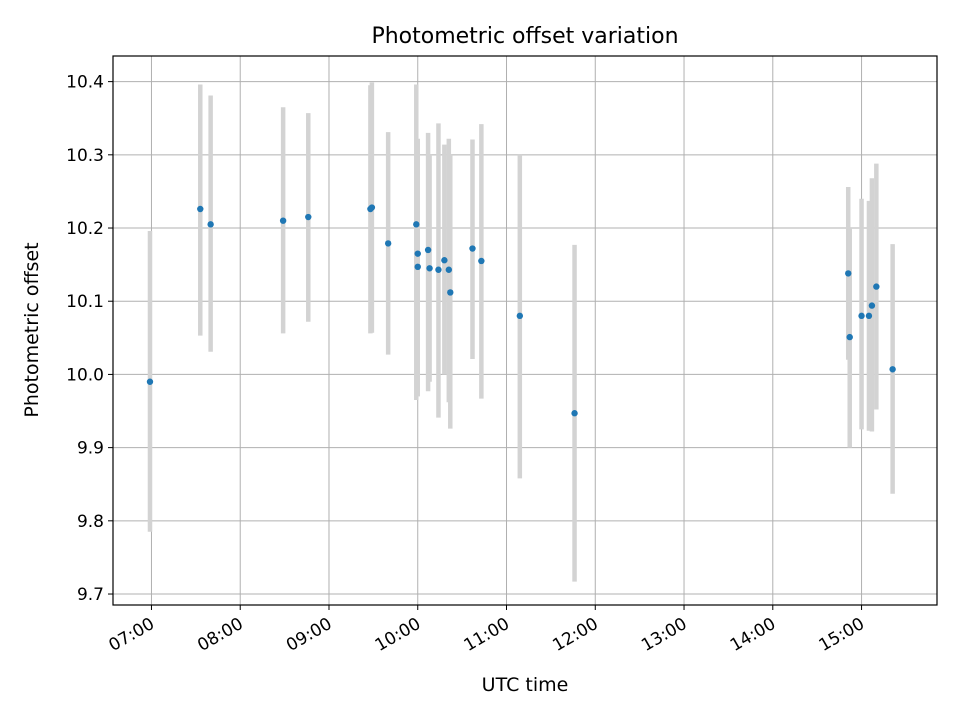 The height and width of the screenshot is (720, 960). Describe the element at coordinates (85, 83) in the screenshot. I see `y-tick-label: 10.4` at that location.